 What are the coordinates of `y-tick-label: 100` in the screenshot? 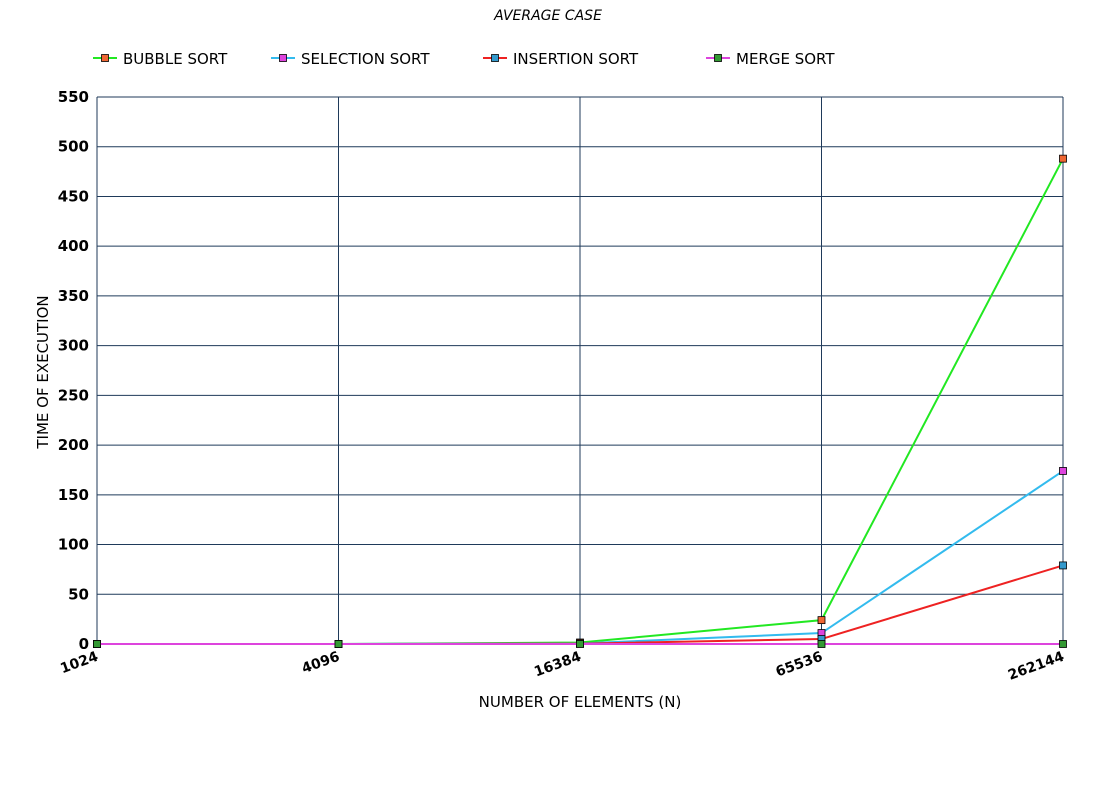 It's located at (73, 545).